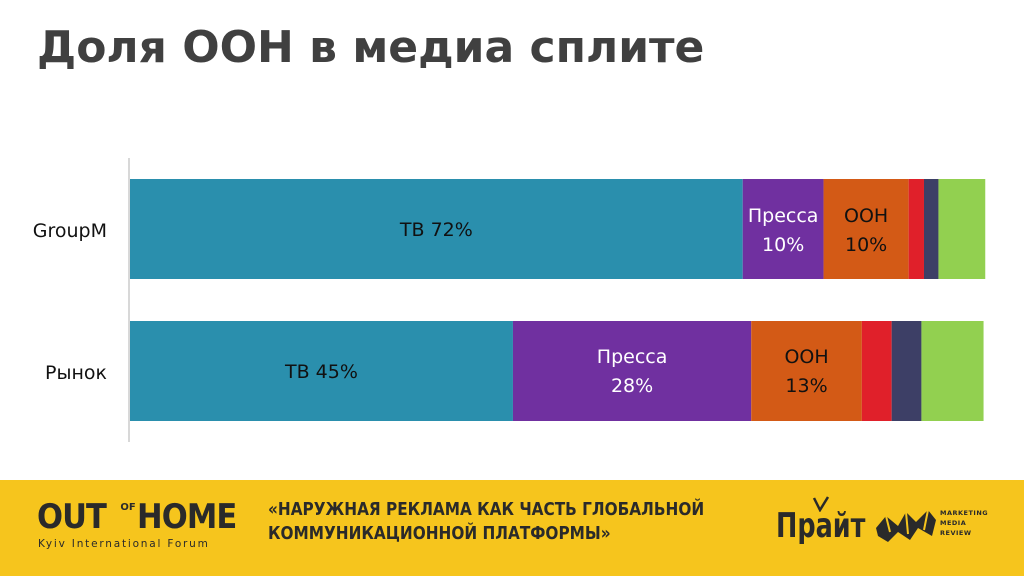 This screenshot has width=1024, height=576. I want to click on out-of-home-logo: OUT OF HOME Kyiv International Forum, so click(137, 527).